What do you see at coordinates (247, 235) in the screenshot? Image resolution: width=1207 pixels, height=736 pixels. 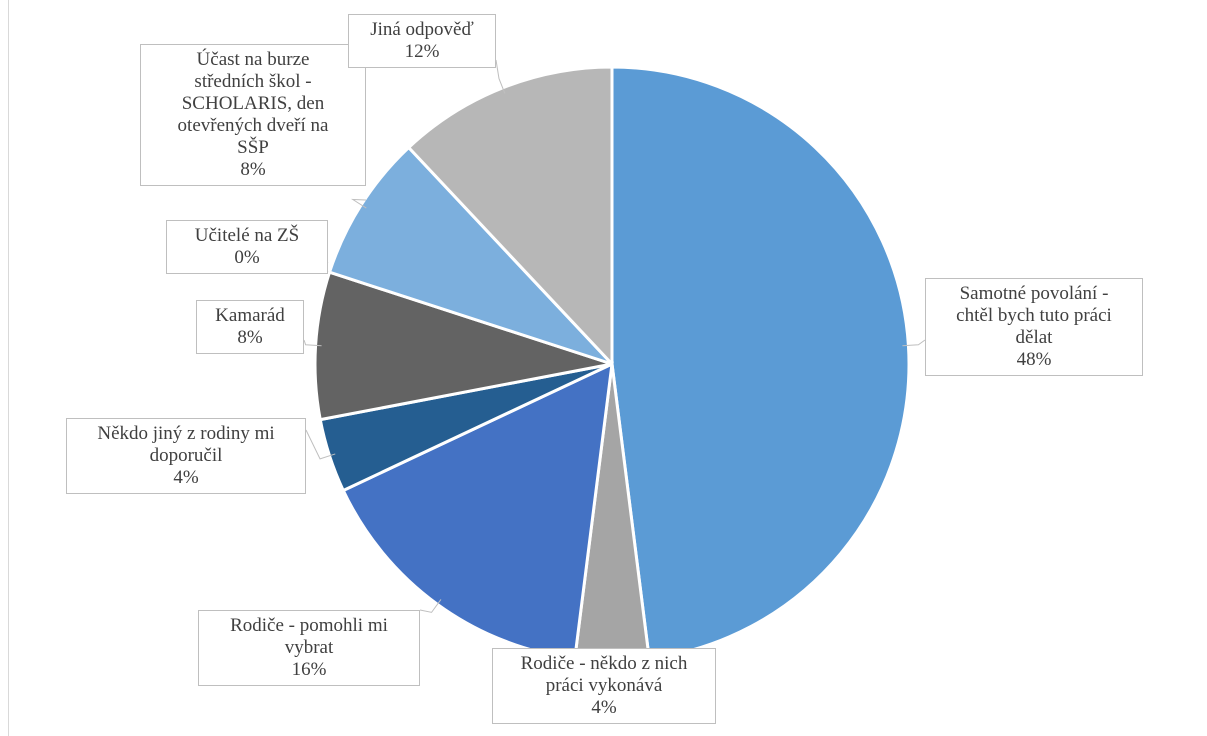 I see `slice-category-label: Učitelé na ZŠ` at bounding box center [247, 235].